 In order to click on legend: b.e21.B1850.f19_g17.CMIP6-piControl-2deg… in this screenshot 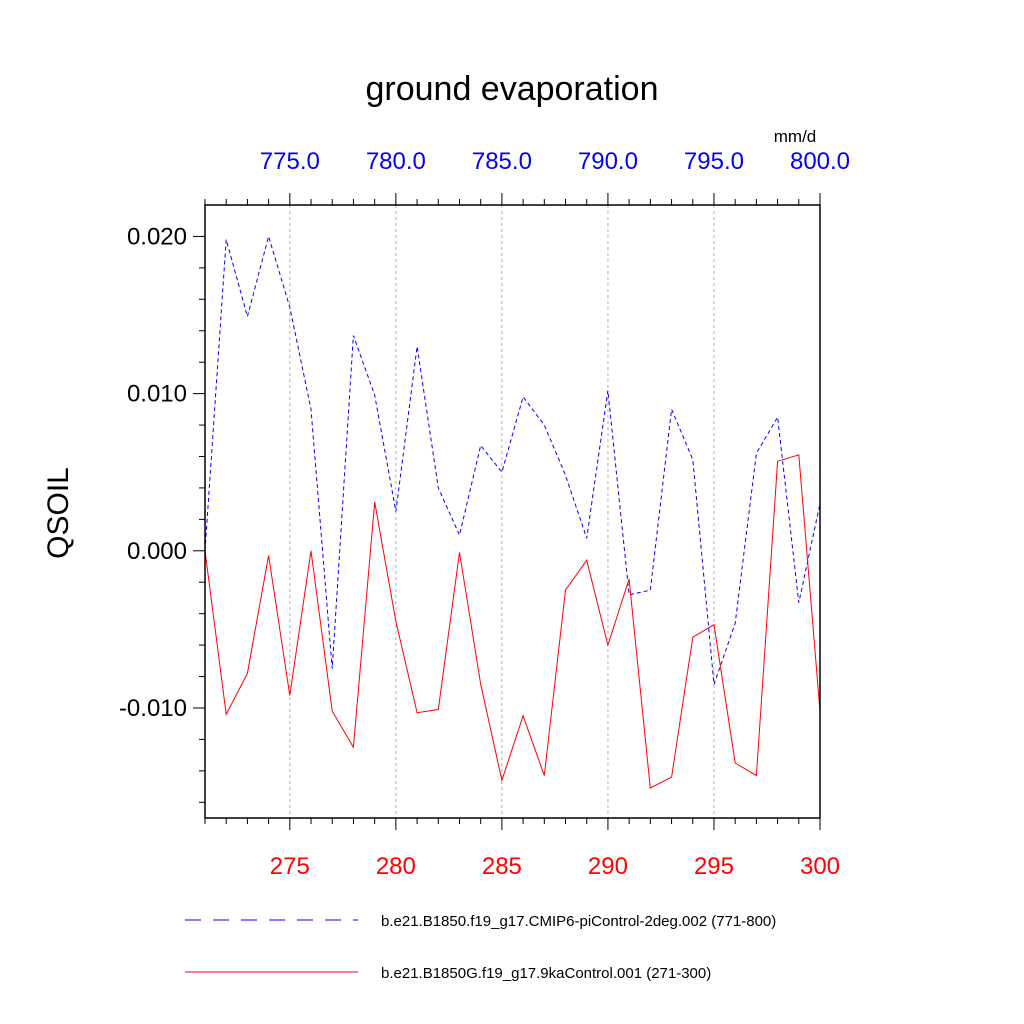, I will do `click(480, 947)`.